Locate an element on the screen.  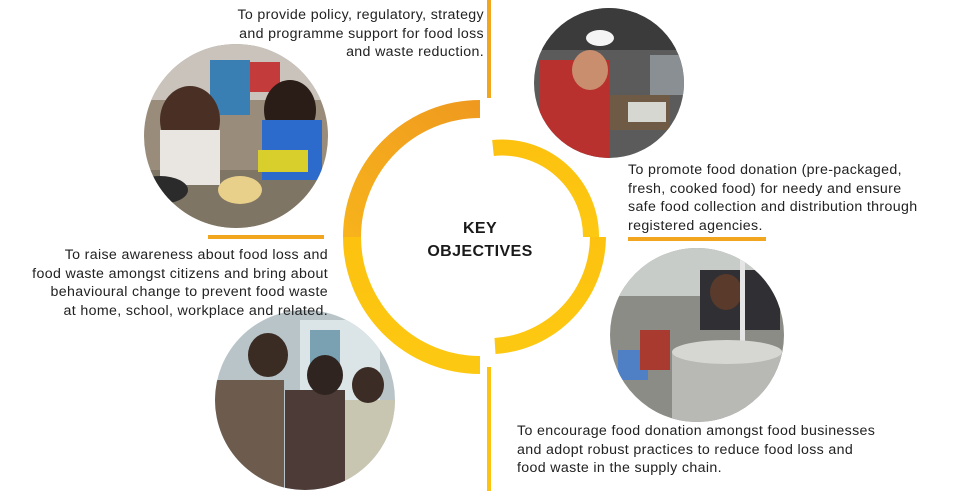
title-line-1: KEY is located at coordinates (480, 228).